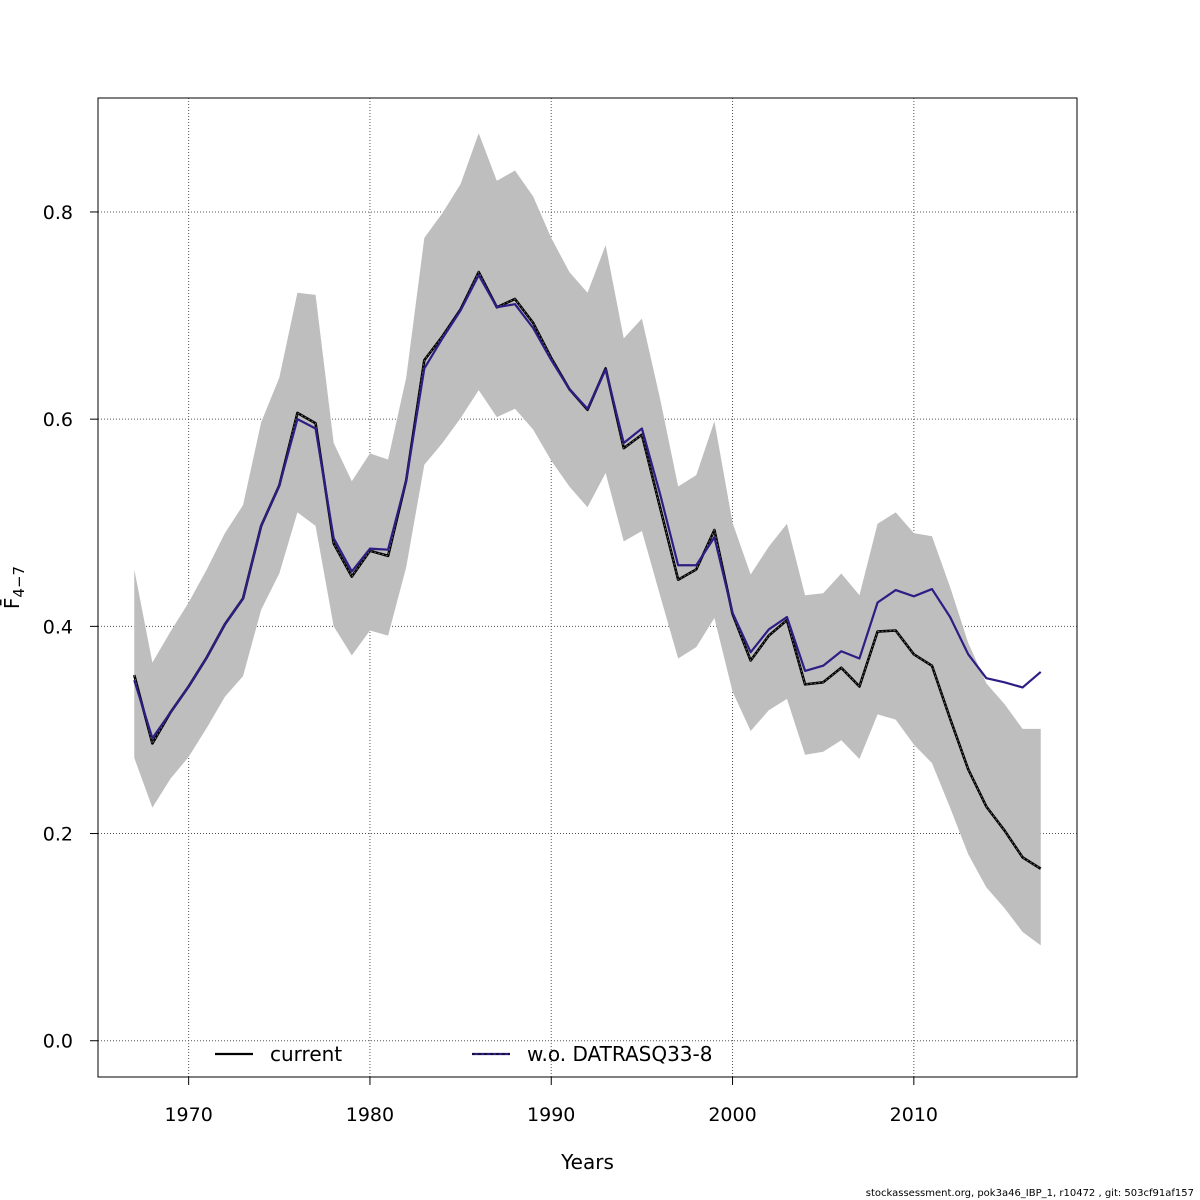 Image resolution: width=1200 pixels, height=1200 pixels. I want to click on svg-text: F̄4−7, so click(14, 587).